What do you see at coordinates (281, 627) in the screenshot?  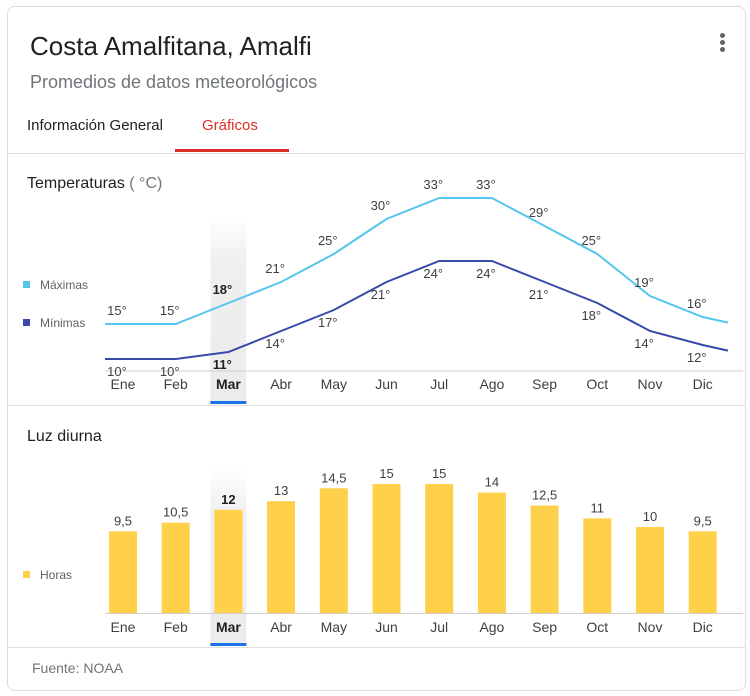 I see `daylight-month-label: Abr` at bounding box center [281, 627].